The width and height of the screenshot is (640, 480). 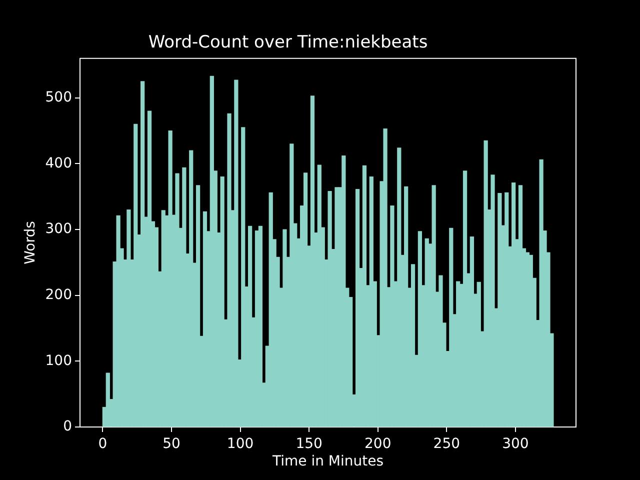 What do you see at coordinates (58, 98) in the screenshot?
I see `y-tick-label: 500` at bounding box center [58, 98].